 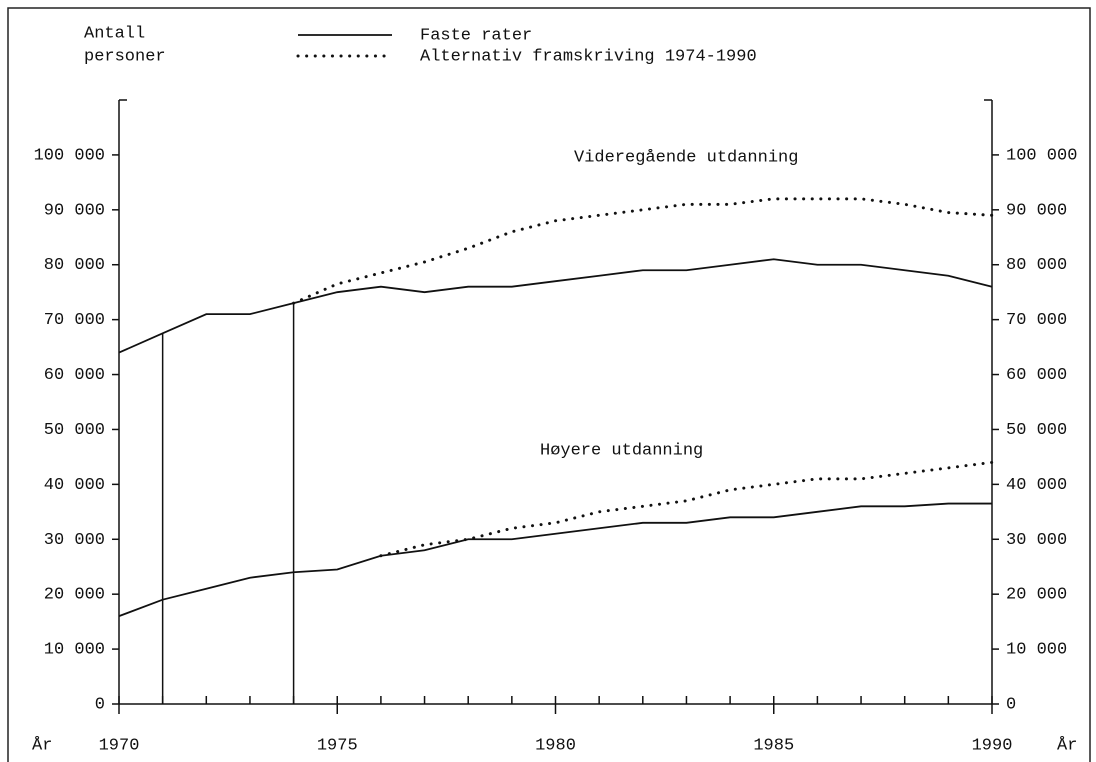 I want to click on x-tick-label: 1980, so click(x=555, y=745).